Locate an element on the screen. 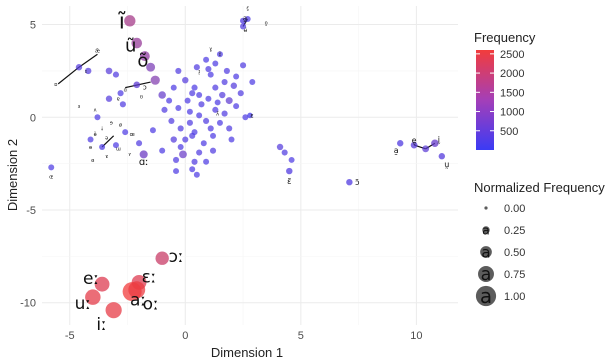 The image size is (605, 362). point-label-small: ɪ is located at coordinates (86, 72).